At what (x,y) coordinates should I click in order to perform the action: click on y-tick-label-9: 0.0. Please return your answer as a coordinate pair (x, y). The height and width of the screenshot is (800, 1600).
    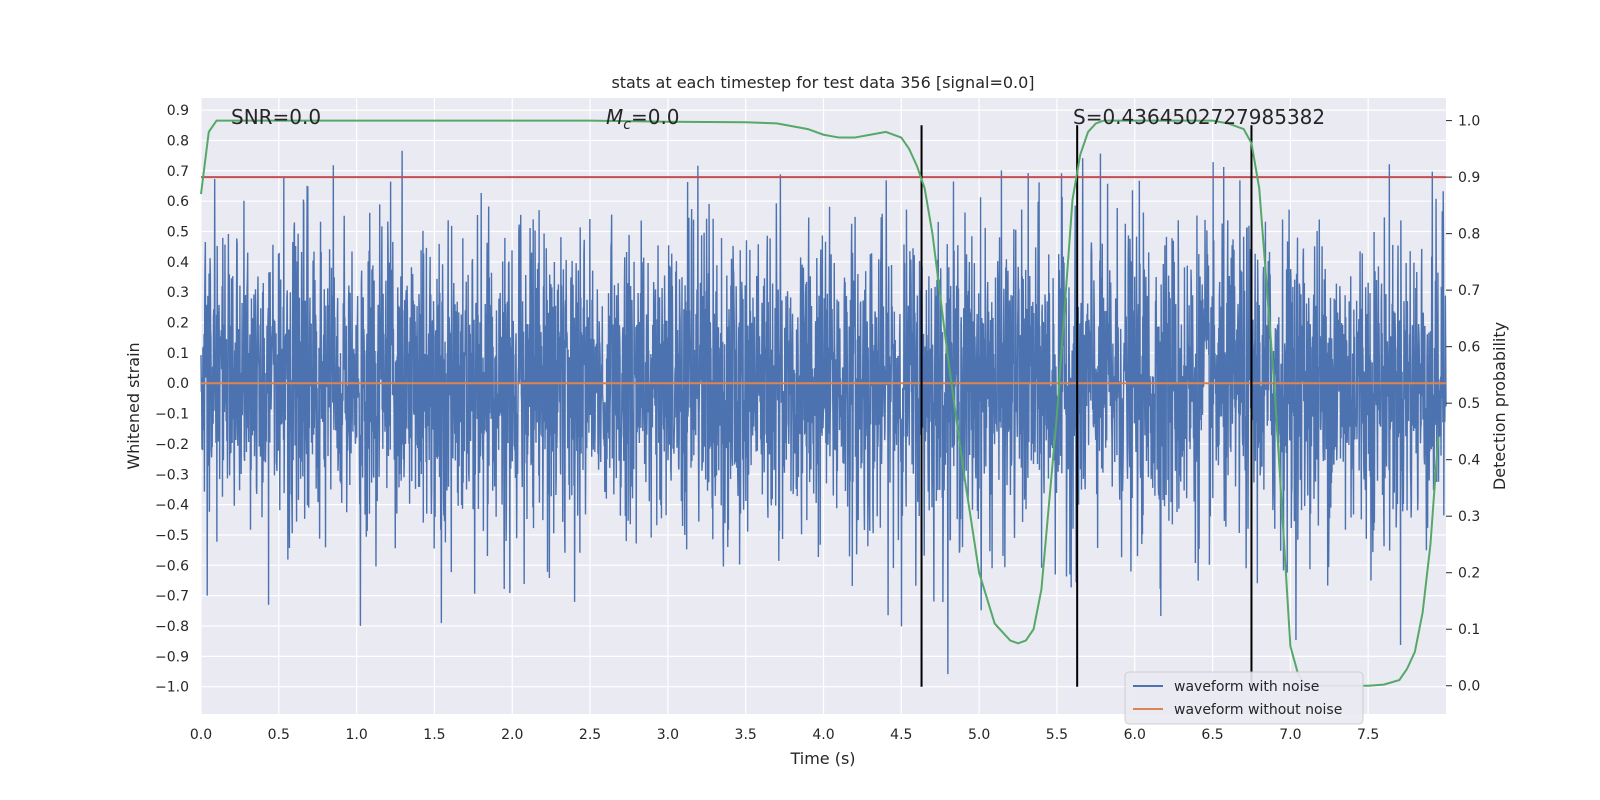
    Looking at the image, I should click on (178, 384).